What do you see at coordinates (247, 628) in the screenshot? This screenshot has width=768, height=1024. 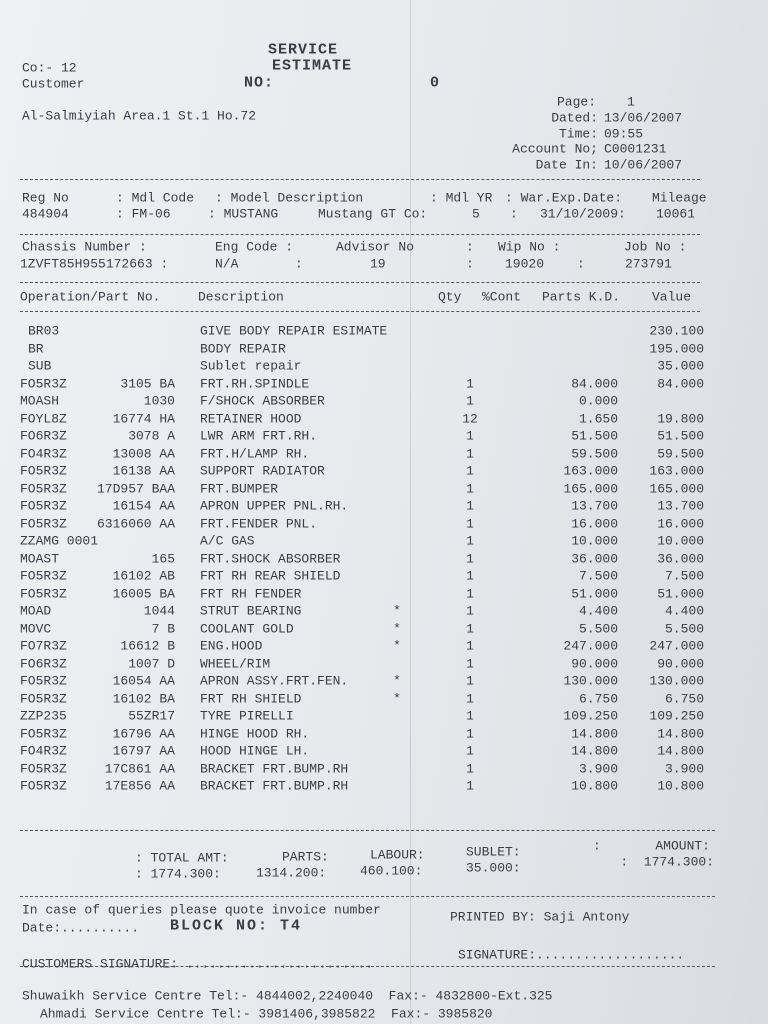 I see `cell-desc: COOLANT GOLD` at bounding box center [247, 628].